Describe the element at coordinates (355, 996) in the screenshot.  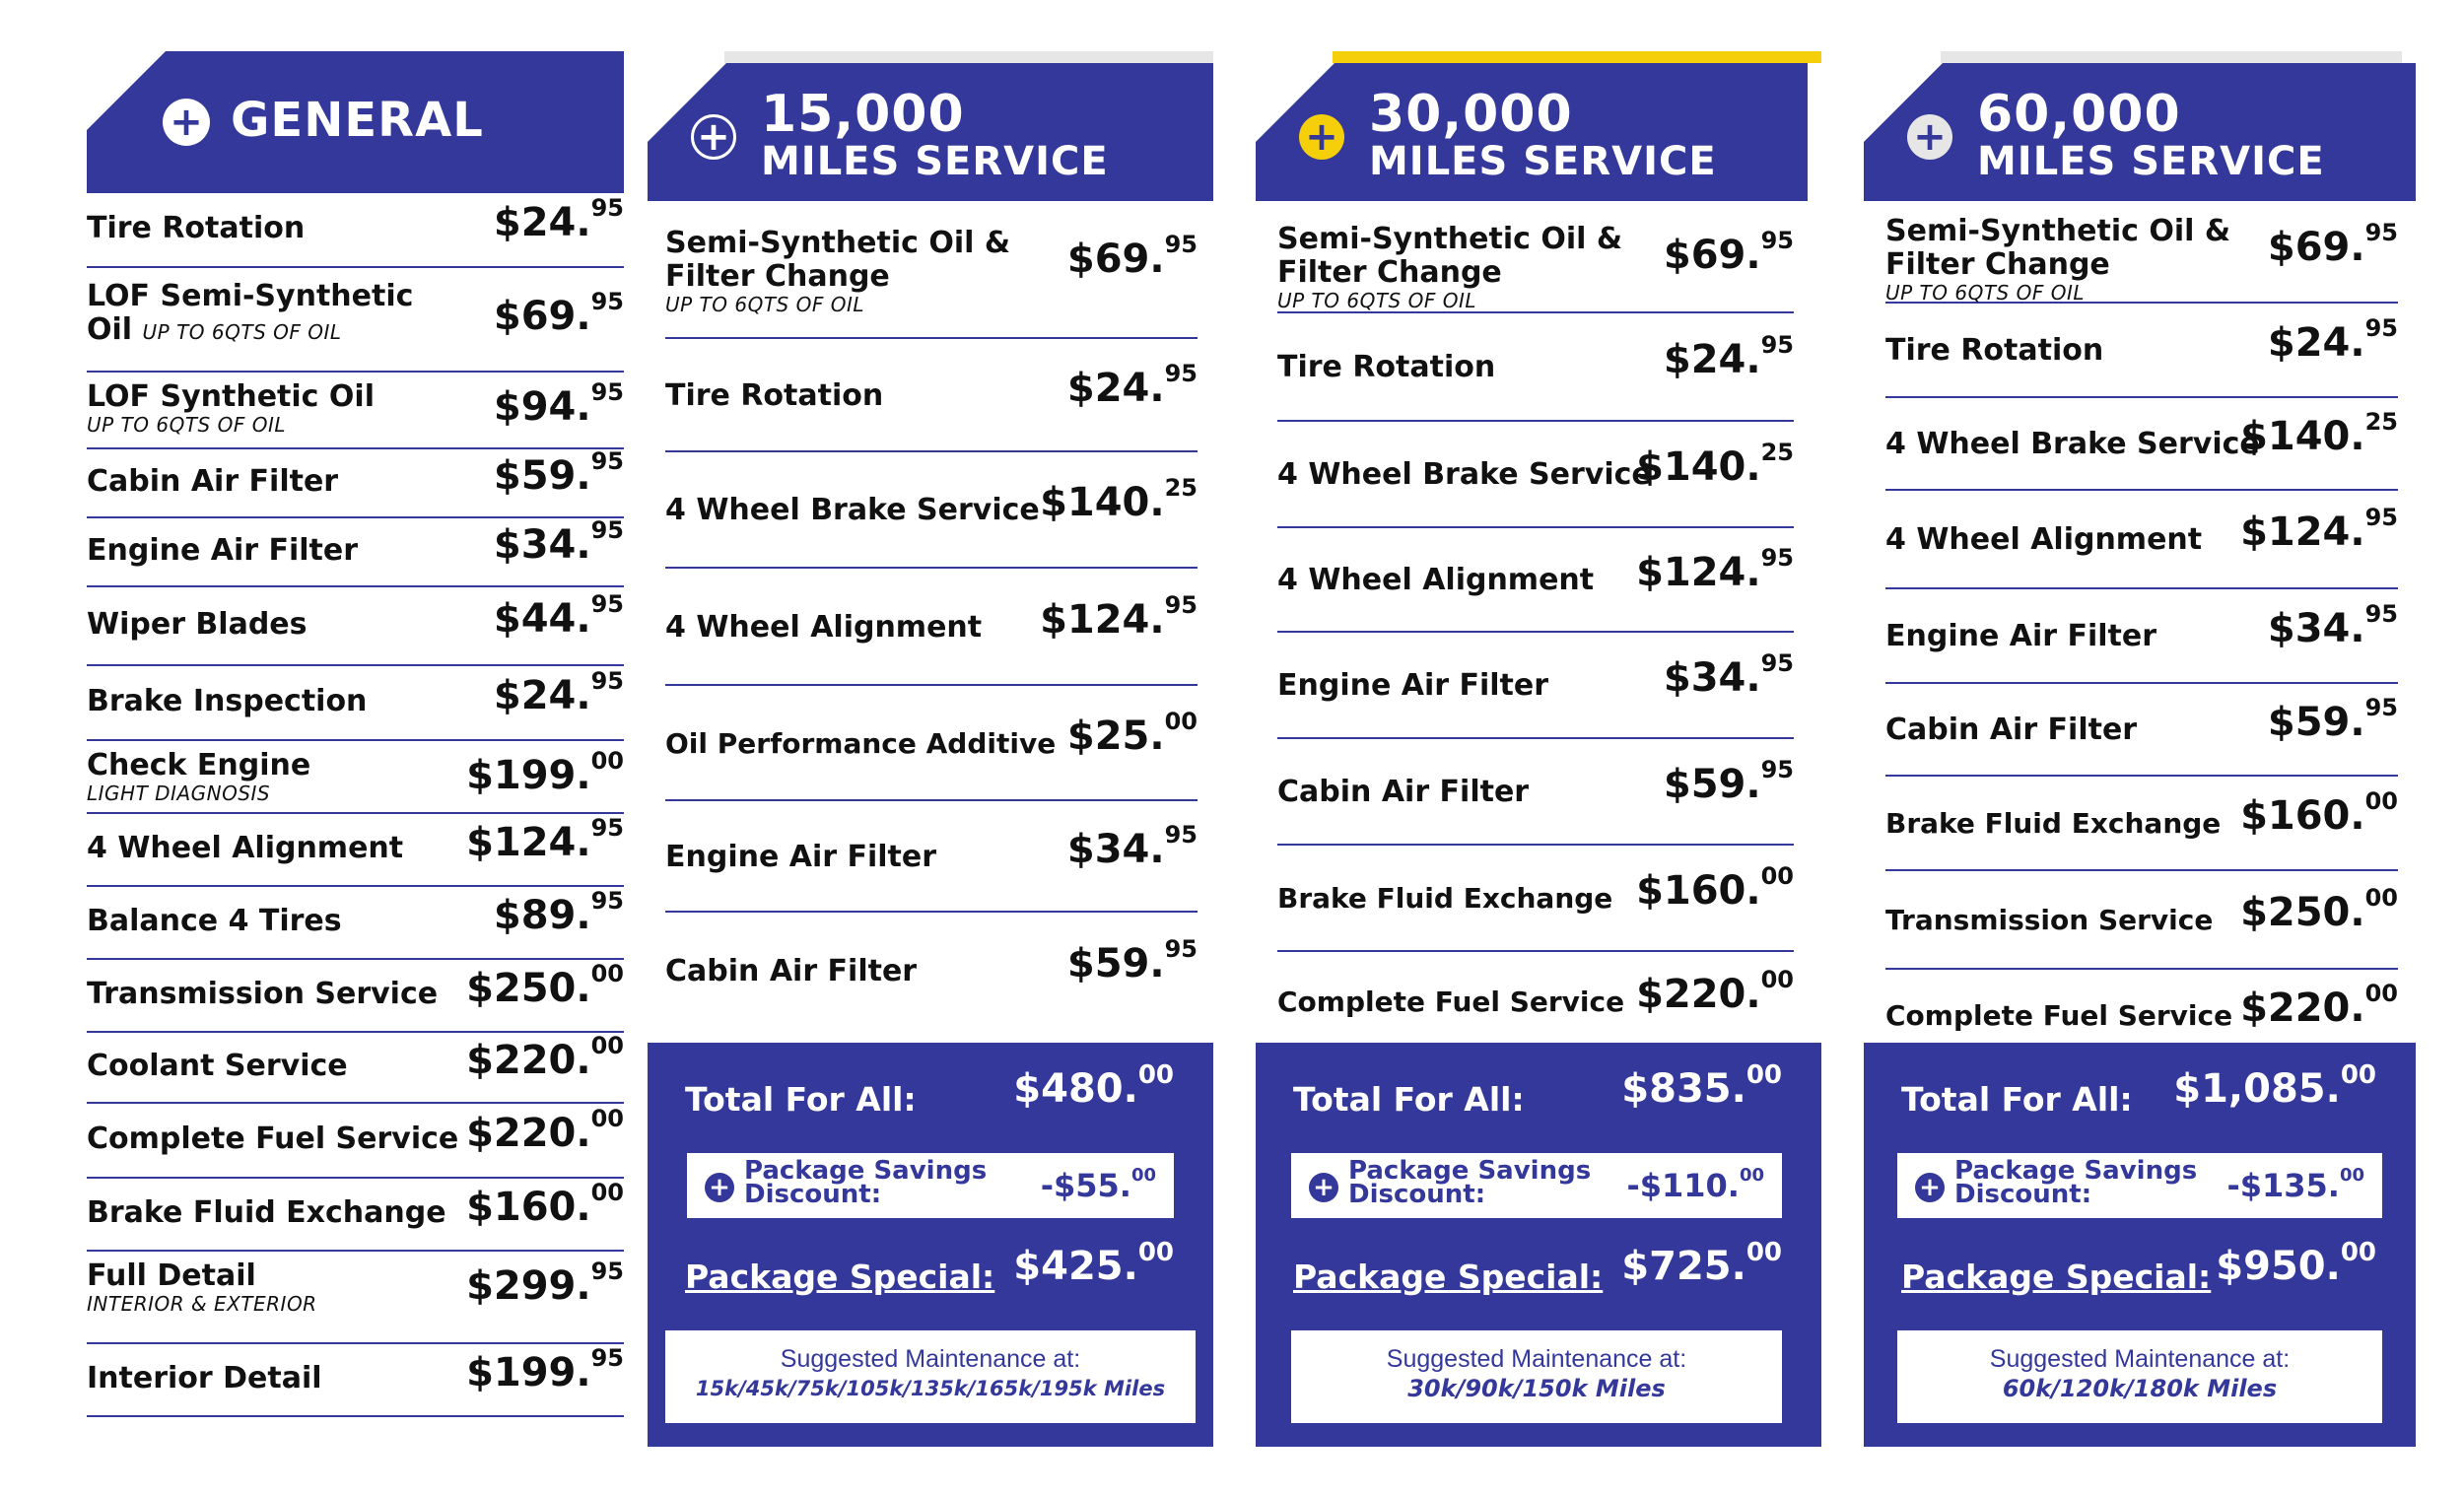
I see `price-row-transmission-service: Transmission Service $250.00` at that location.